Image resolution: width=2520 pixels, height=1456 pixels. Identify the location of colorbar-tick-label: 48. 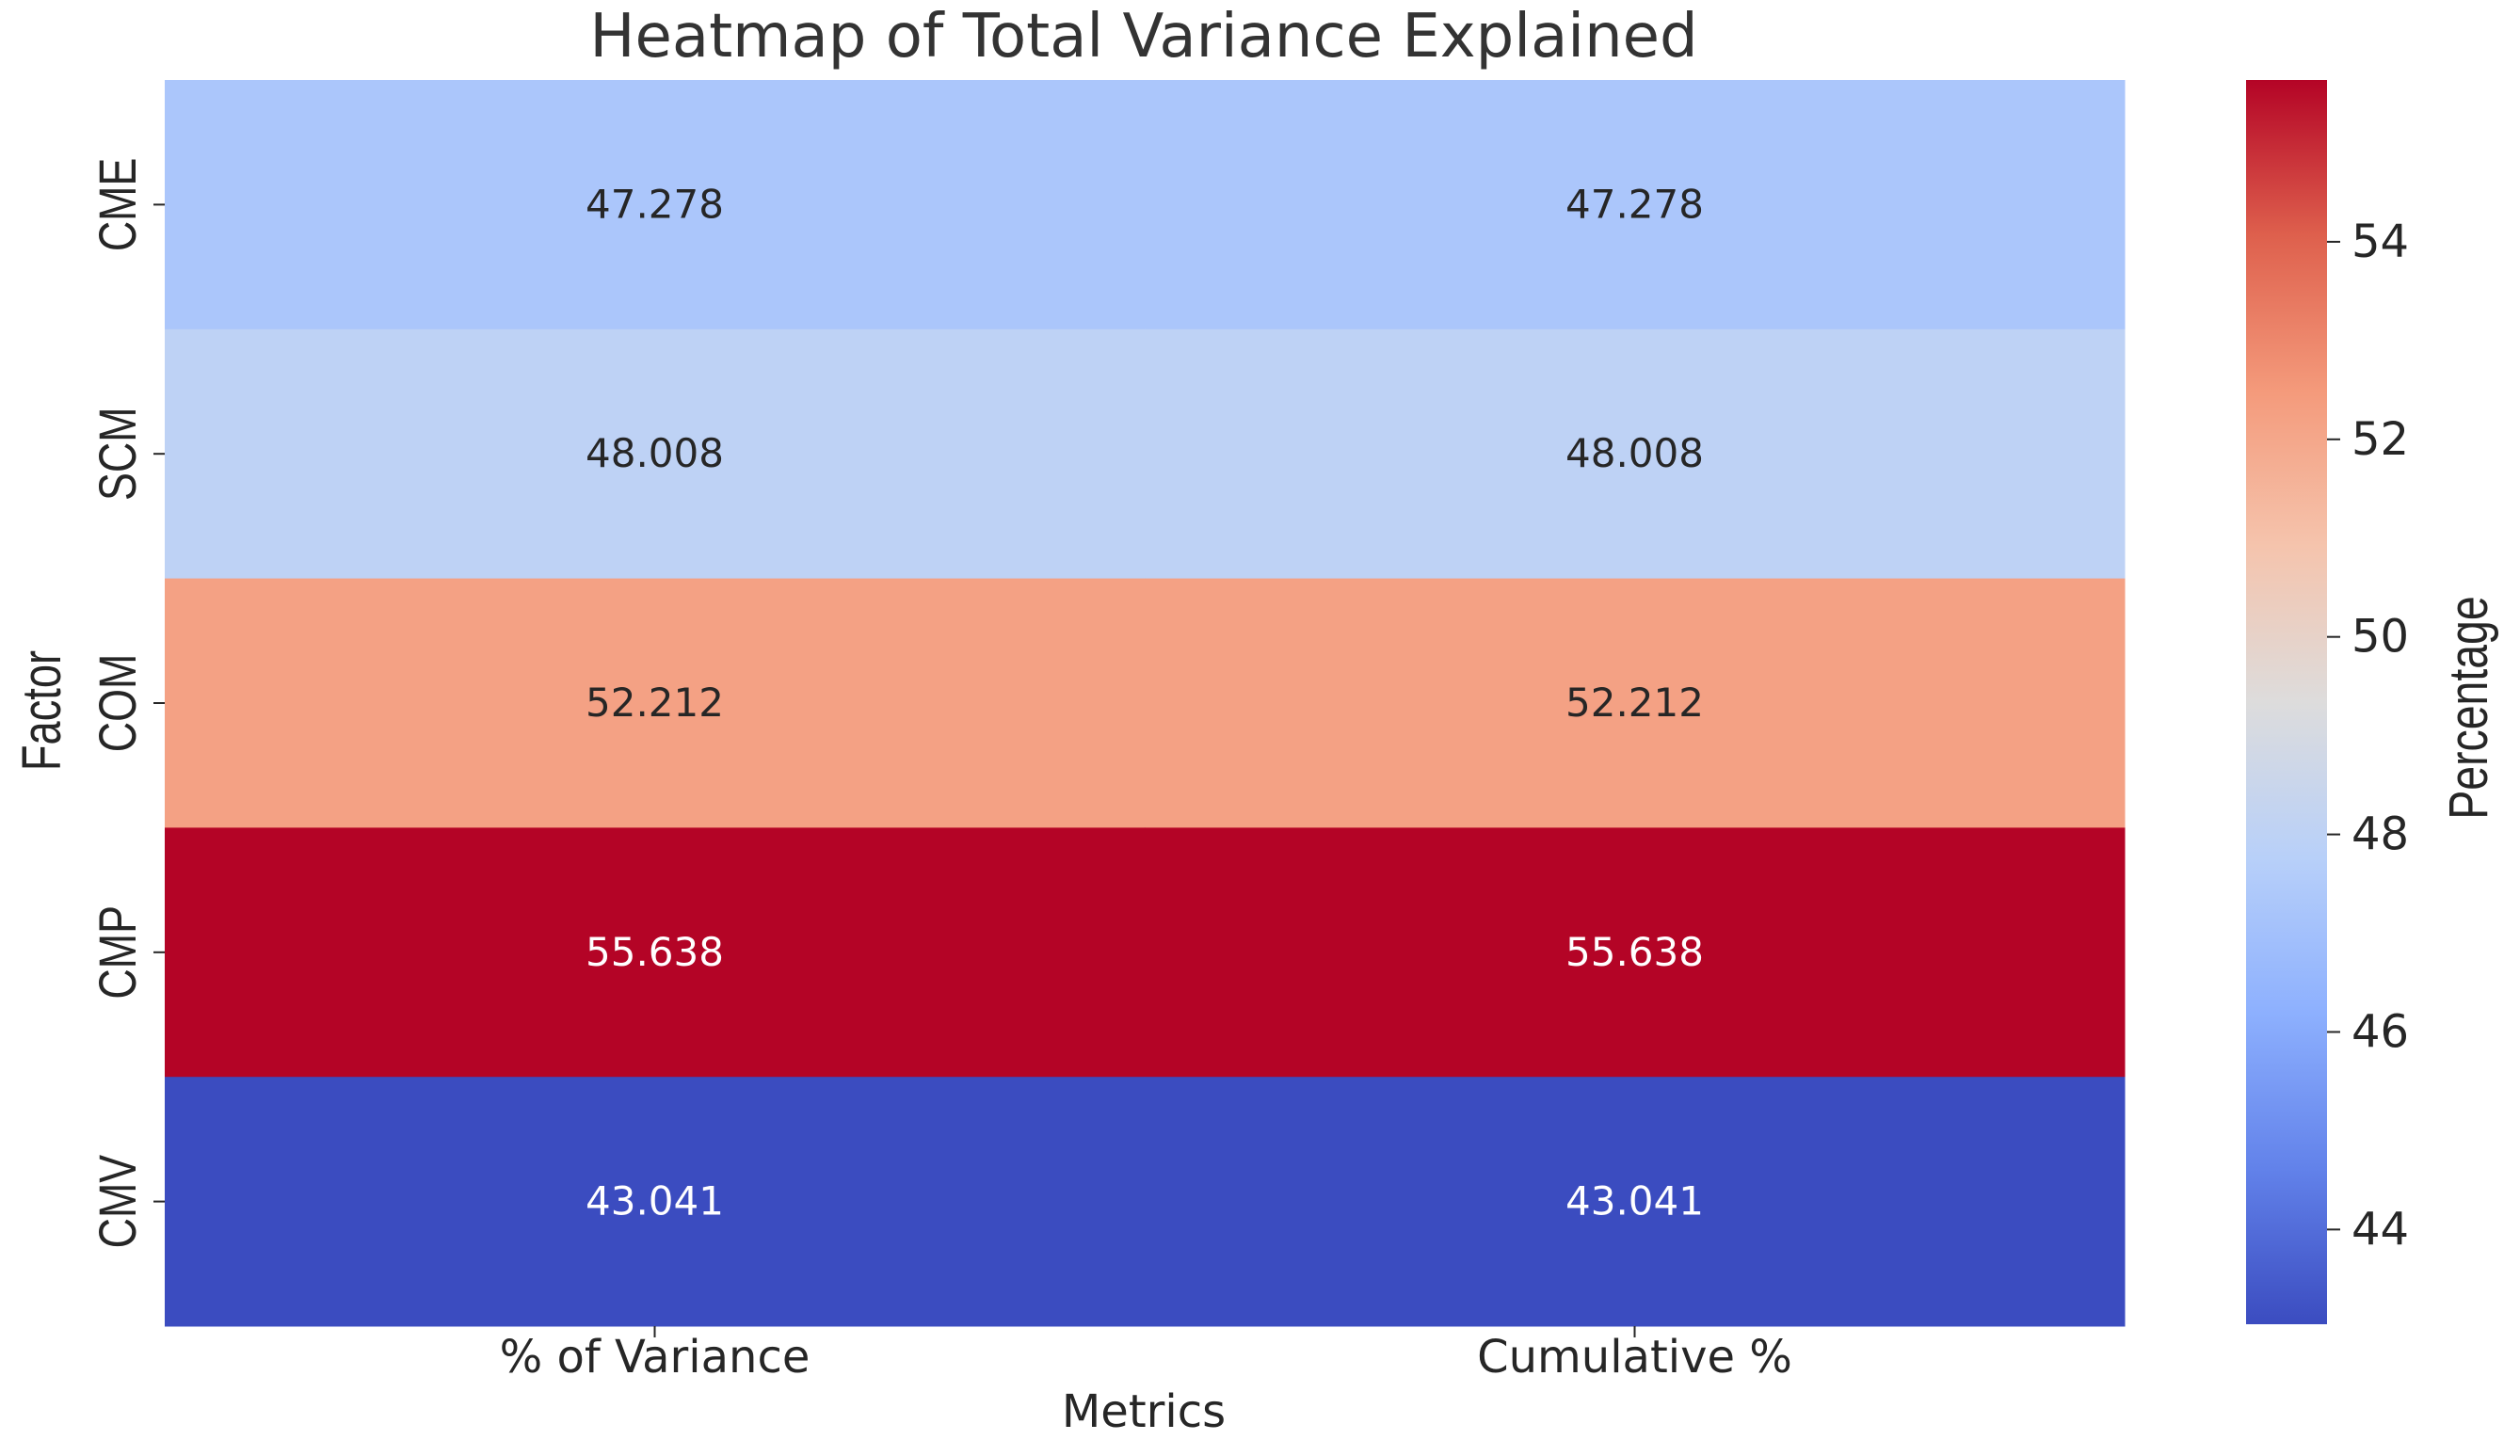
(2380, 834).